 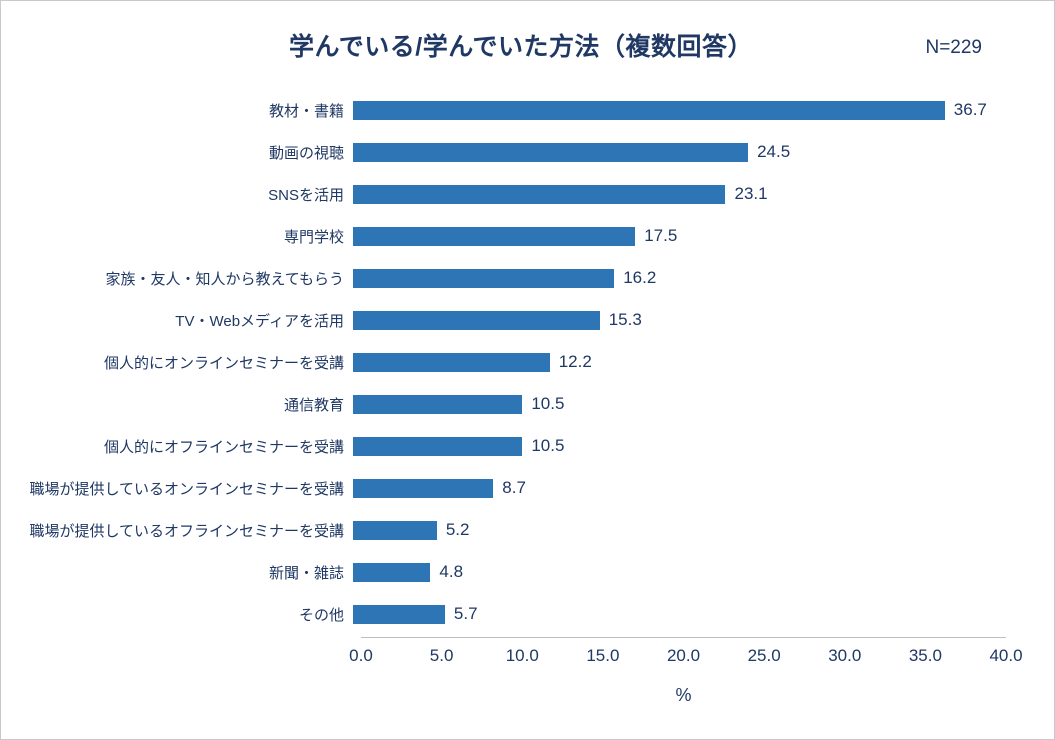 What do you see at coordinates (361, 655) in the screenshot?
I see `x-tick-label: 0.0` at bounding box center [361, 655].